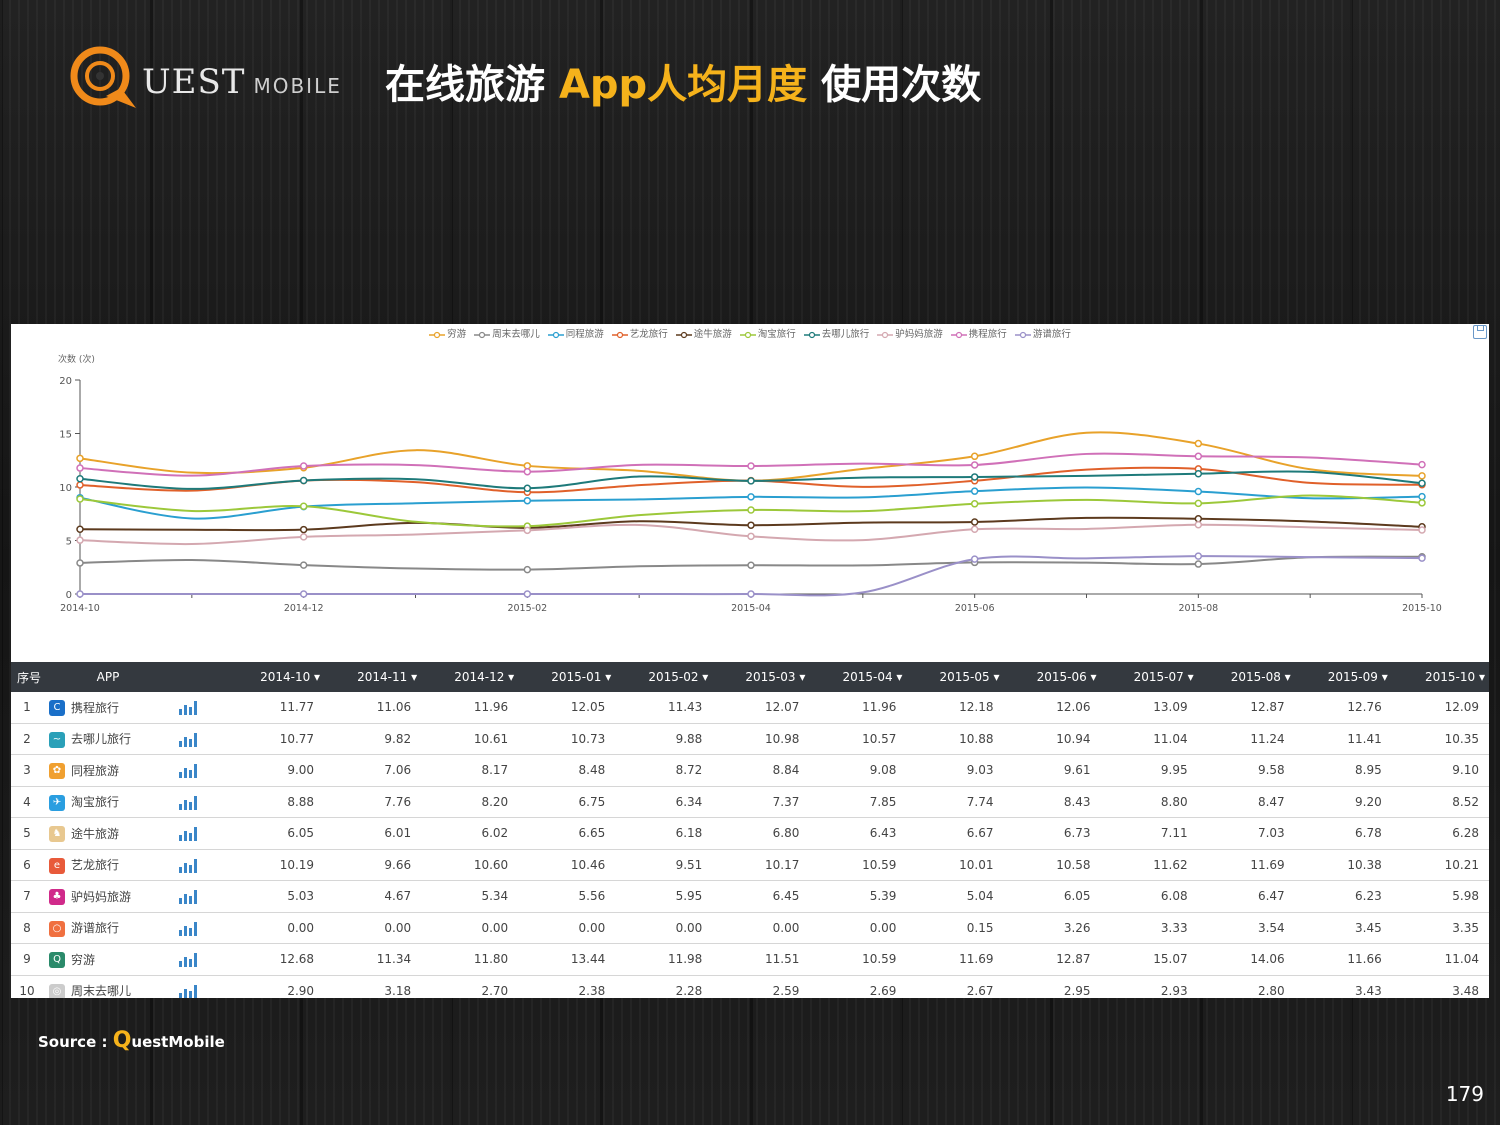 Image resolution: width=1500 pixels, height=1125 pixels. I want to click on value-cell: 5.39, so click(858, 896).